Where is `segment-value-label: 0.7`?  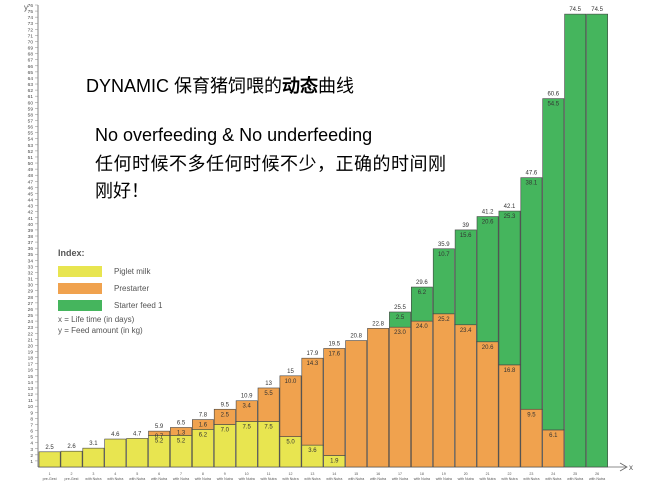 segment-value-label: 0.7 is located at coordinates (159, 437).